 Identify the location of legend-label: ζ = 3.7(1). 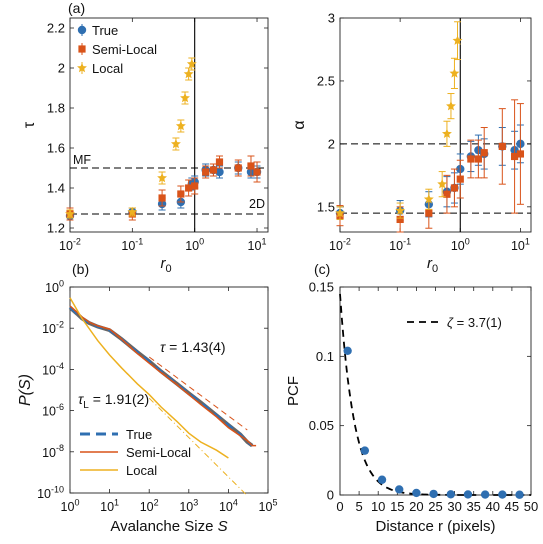
(474, 322).